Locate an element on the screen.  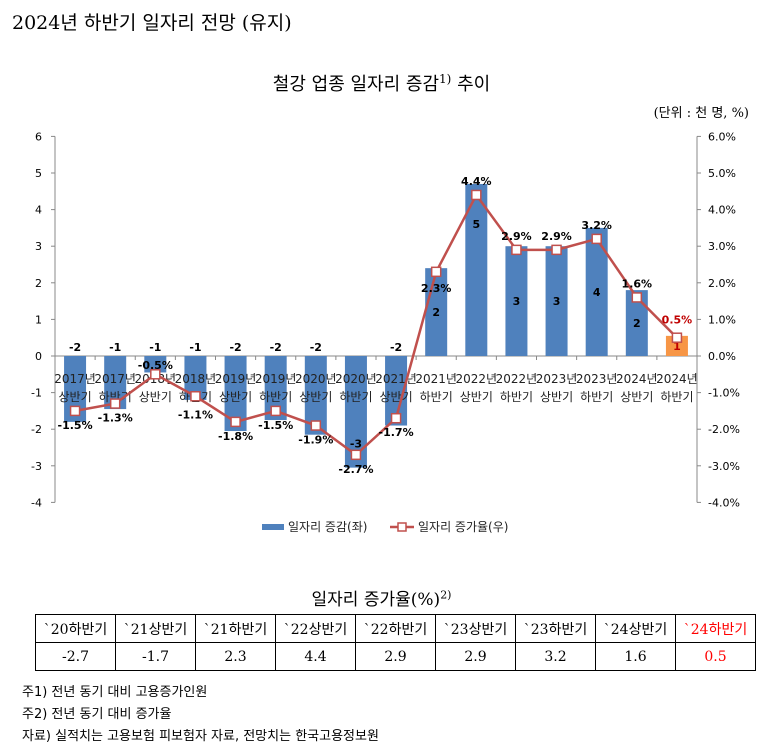
rate-data-label: 0.5% is located at coordinates (677, 320).